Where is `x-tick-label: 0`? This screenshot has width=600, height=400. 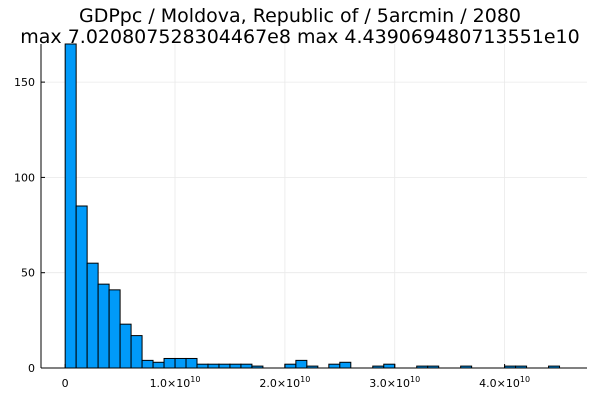
x-tick-label: 0 is located at coordinates (65, 383).